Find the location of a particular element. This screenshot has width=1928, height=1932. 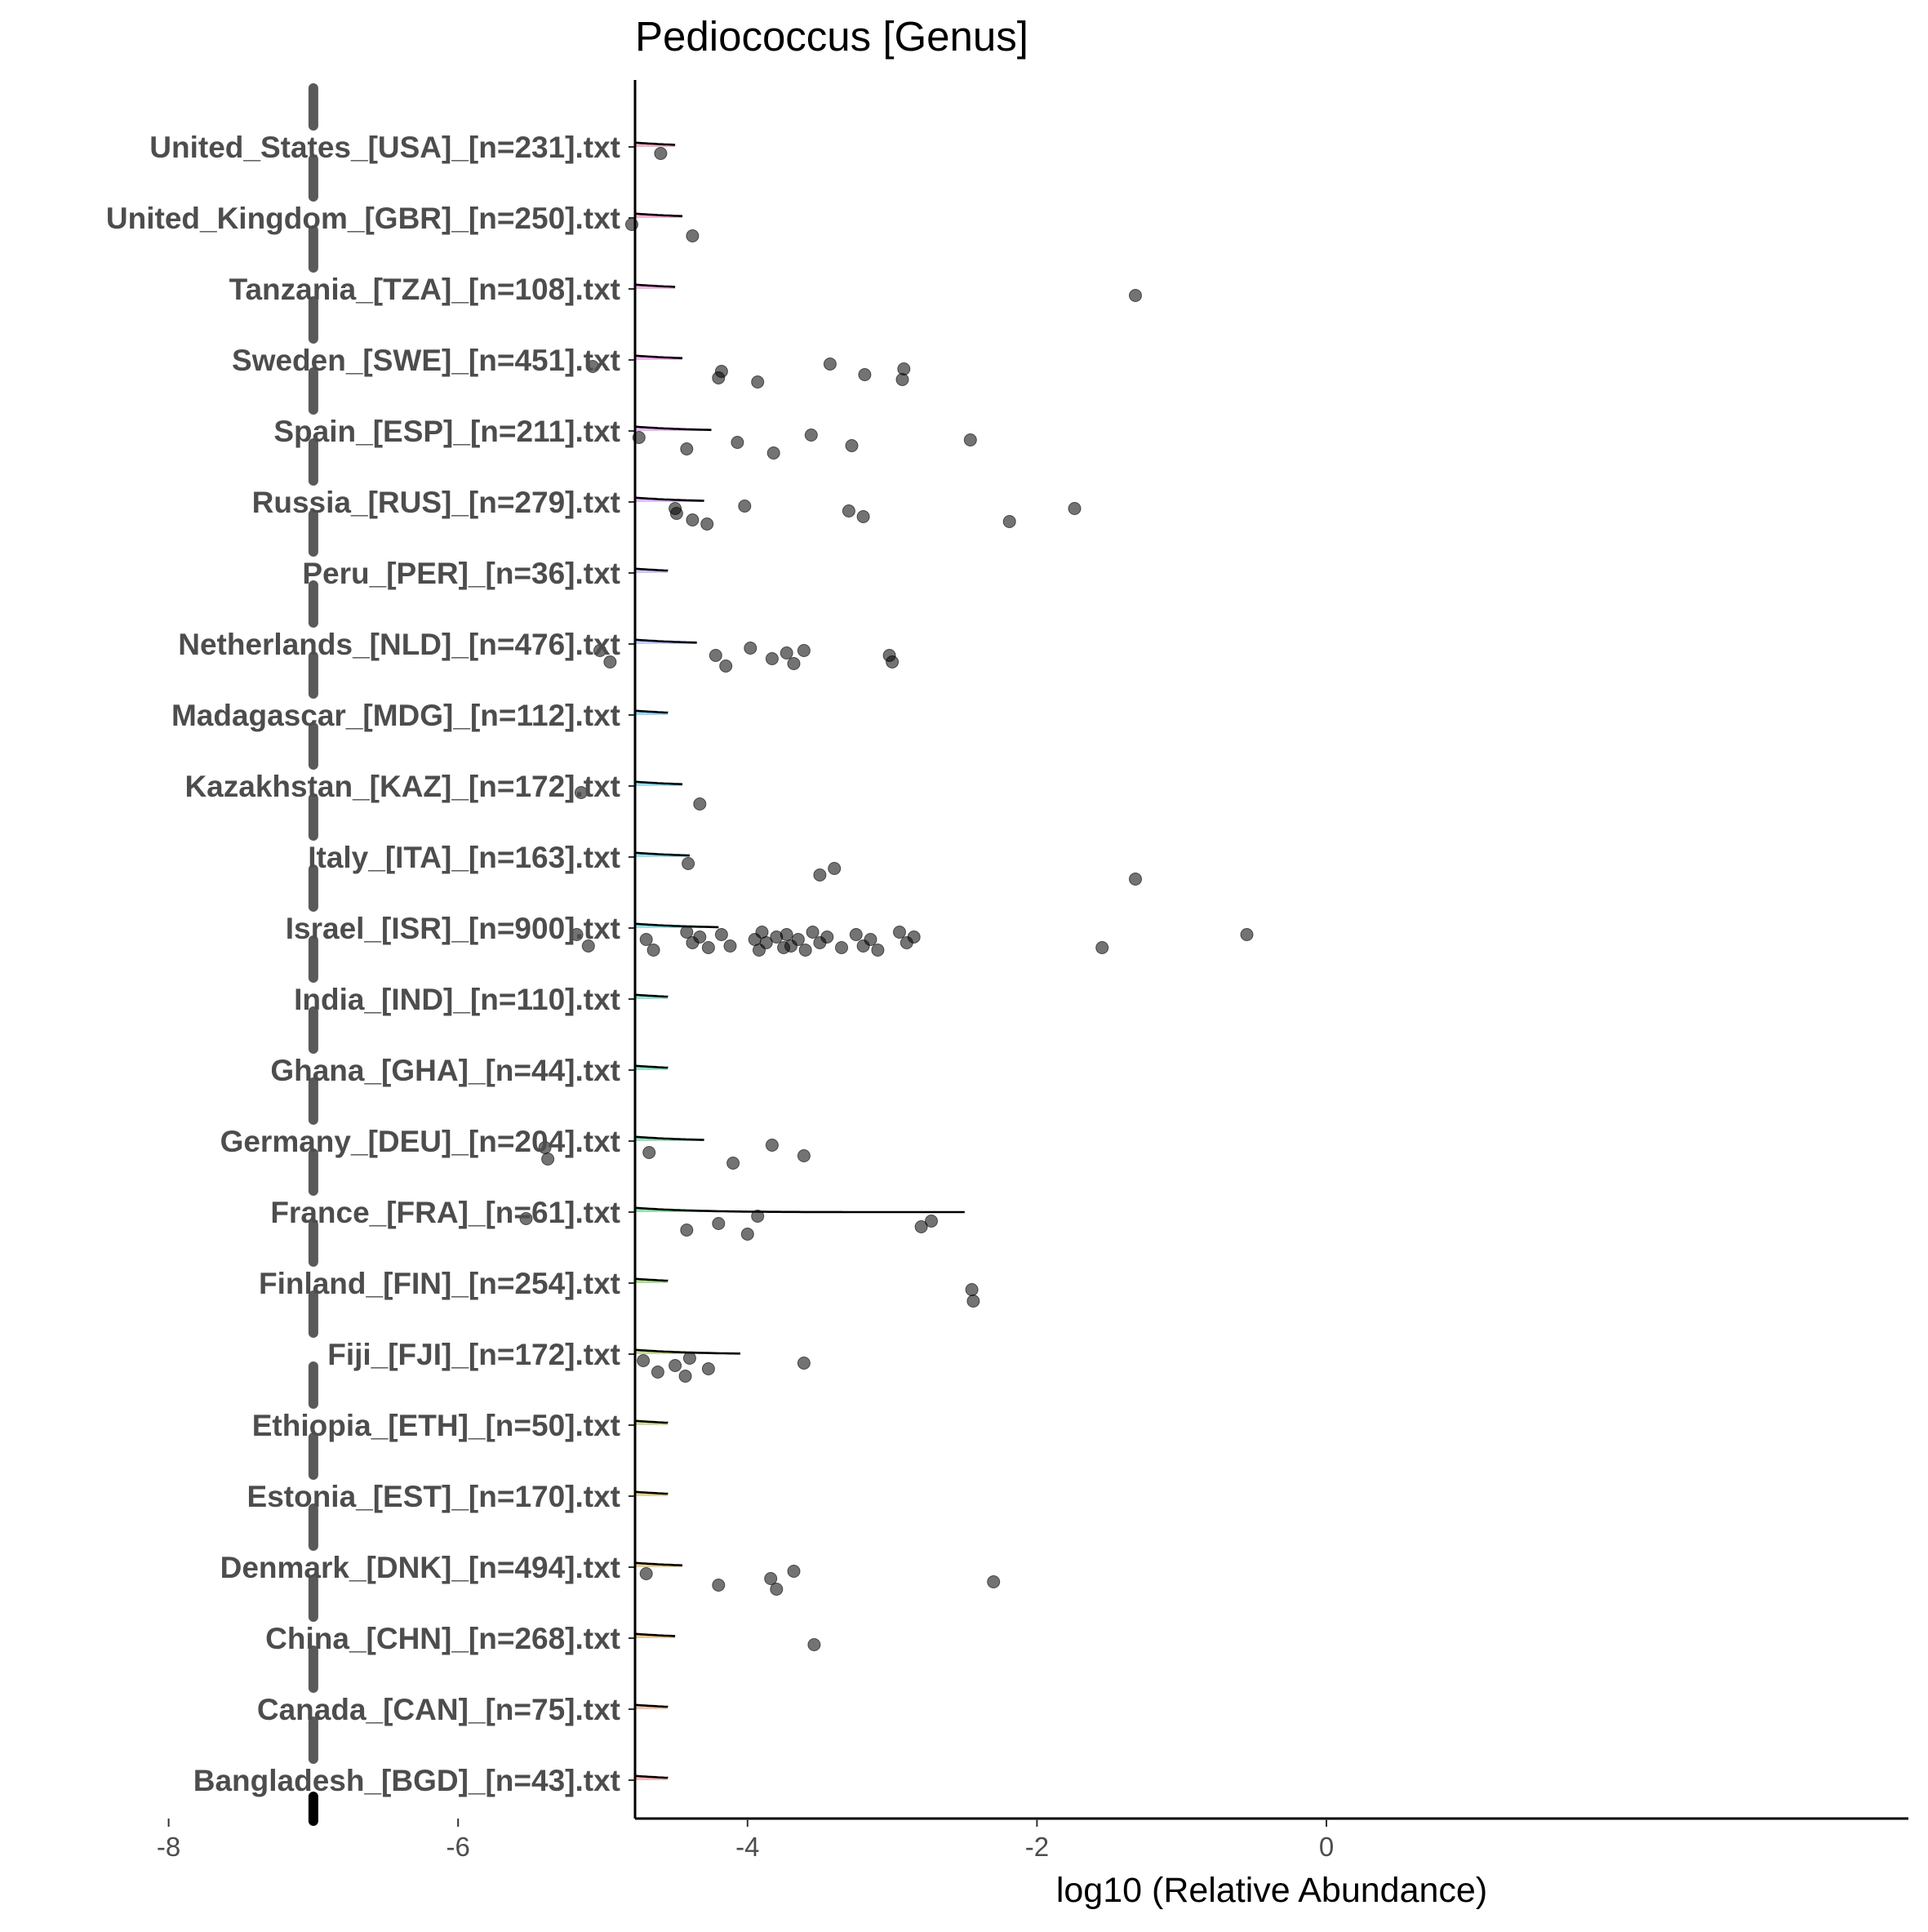

x-axis-label: log10 (Relative Abundance) is located at coordinates (1271, 1890).